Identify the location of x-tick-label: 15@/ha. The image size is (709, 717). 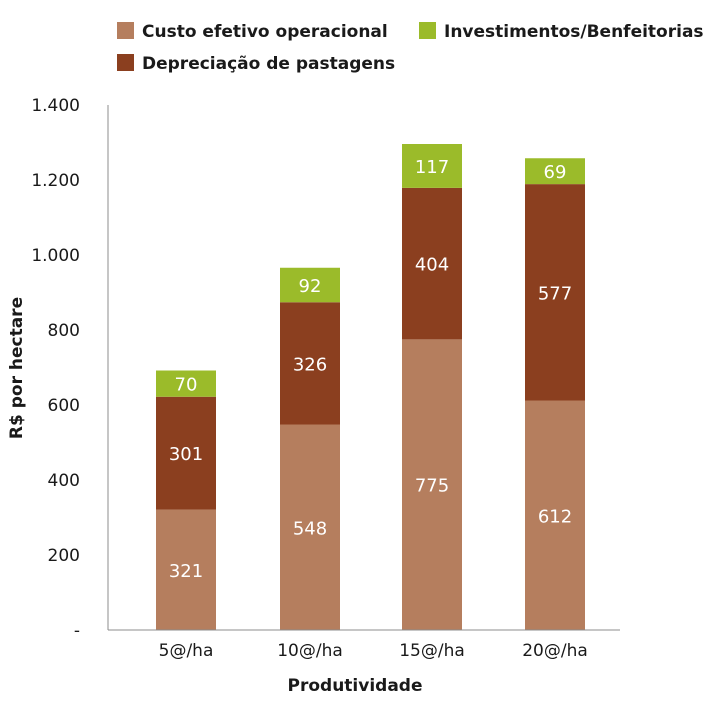
(432, 651).